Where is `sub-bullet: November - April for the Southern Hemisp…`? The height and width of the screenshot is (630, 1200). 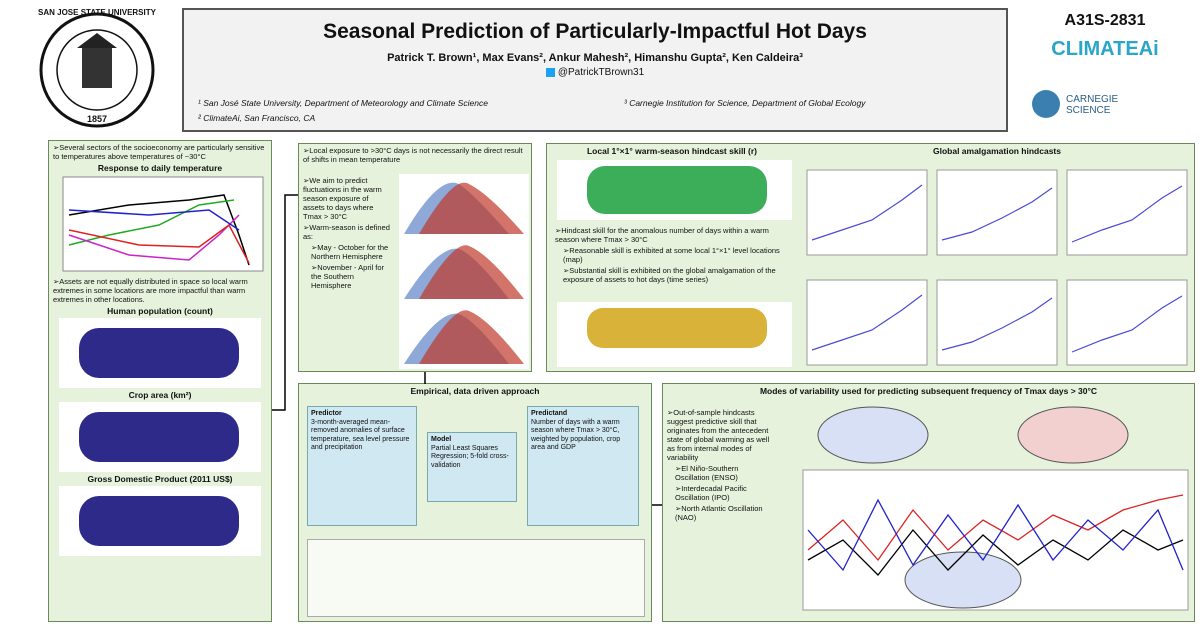
sub-bullet: November - April for the Southern Hemisp… is located at coordinates (351, 276).